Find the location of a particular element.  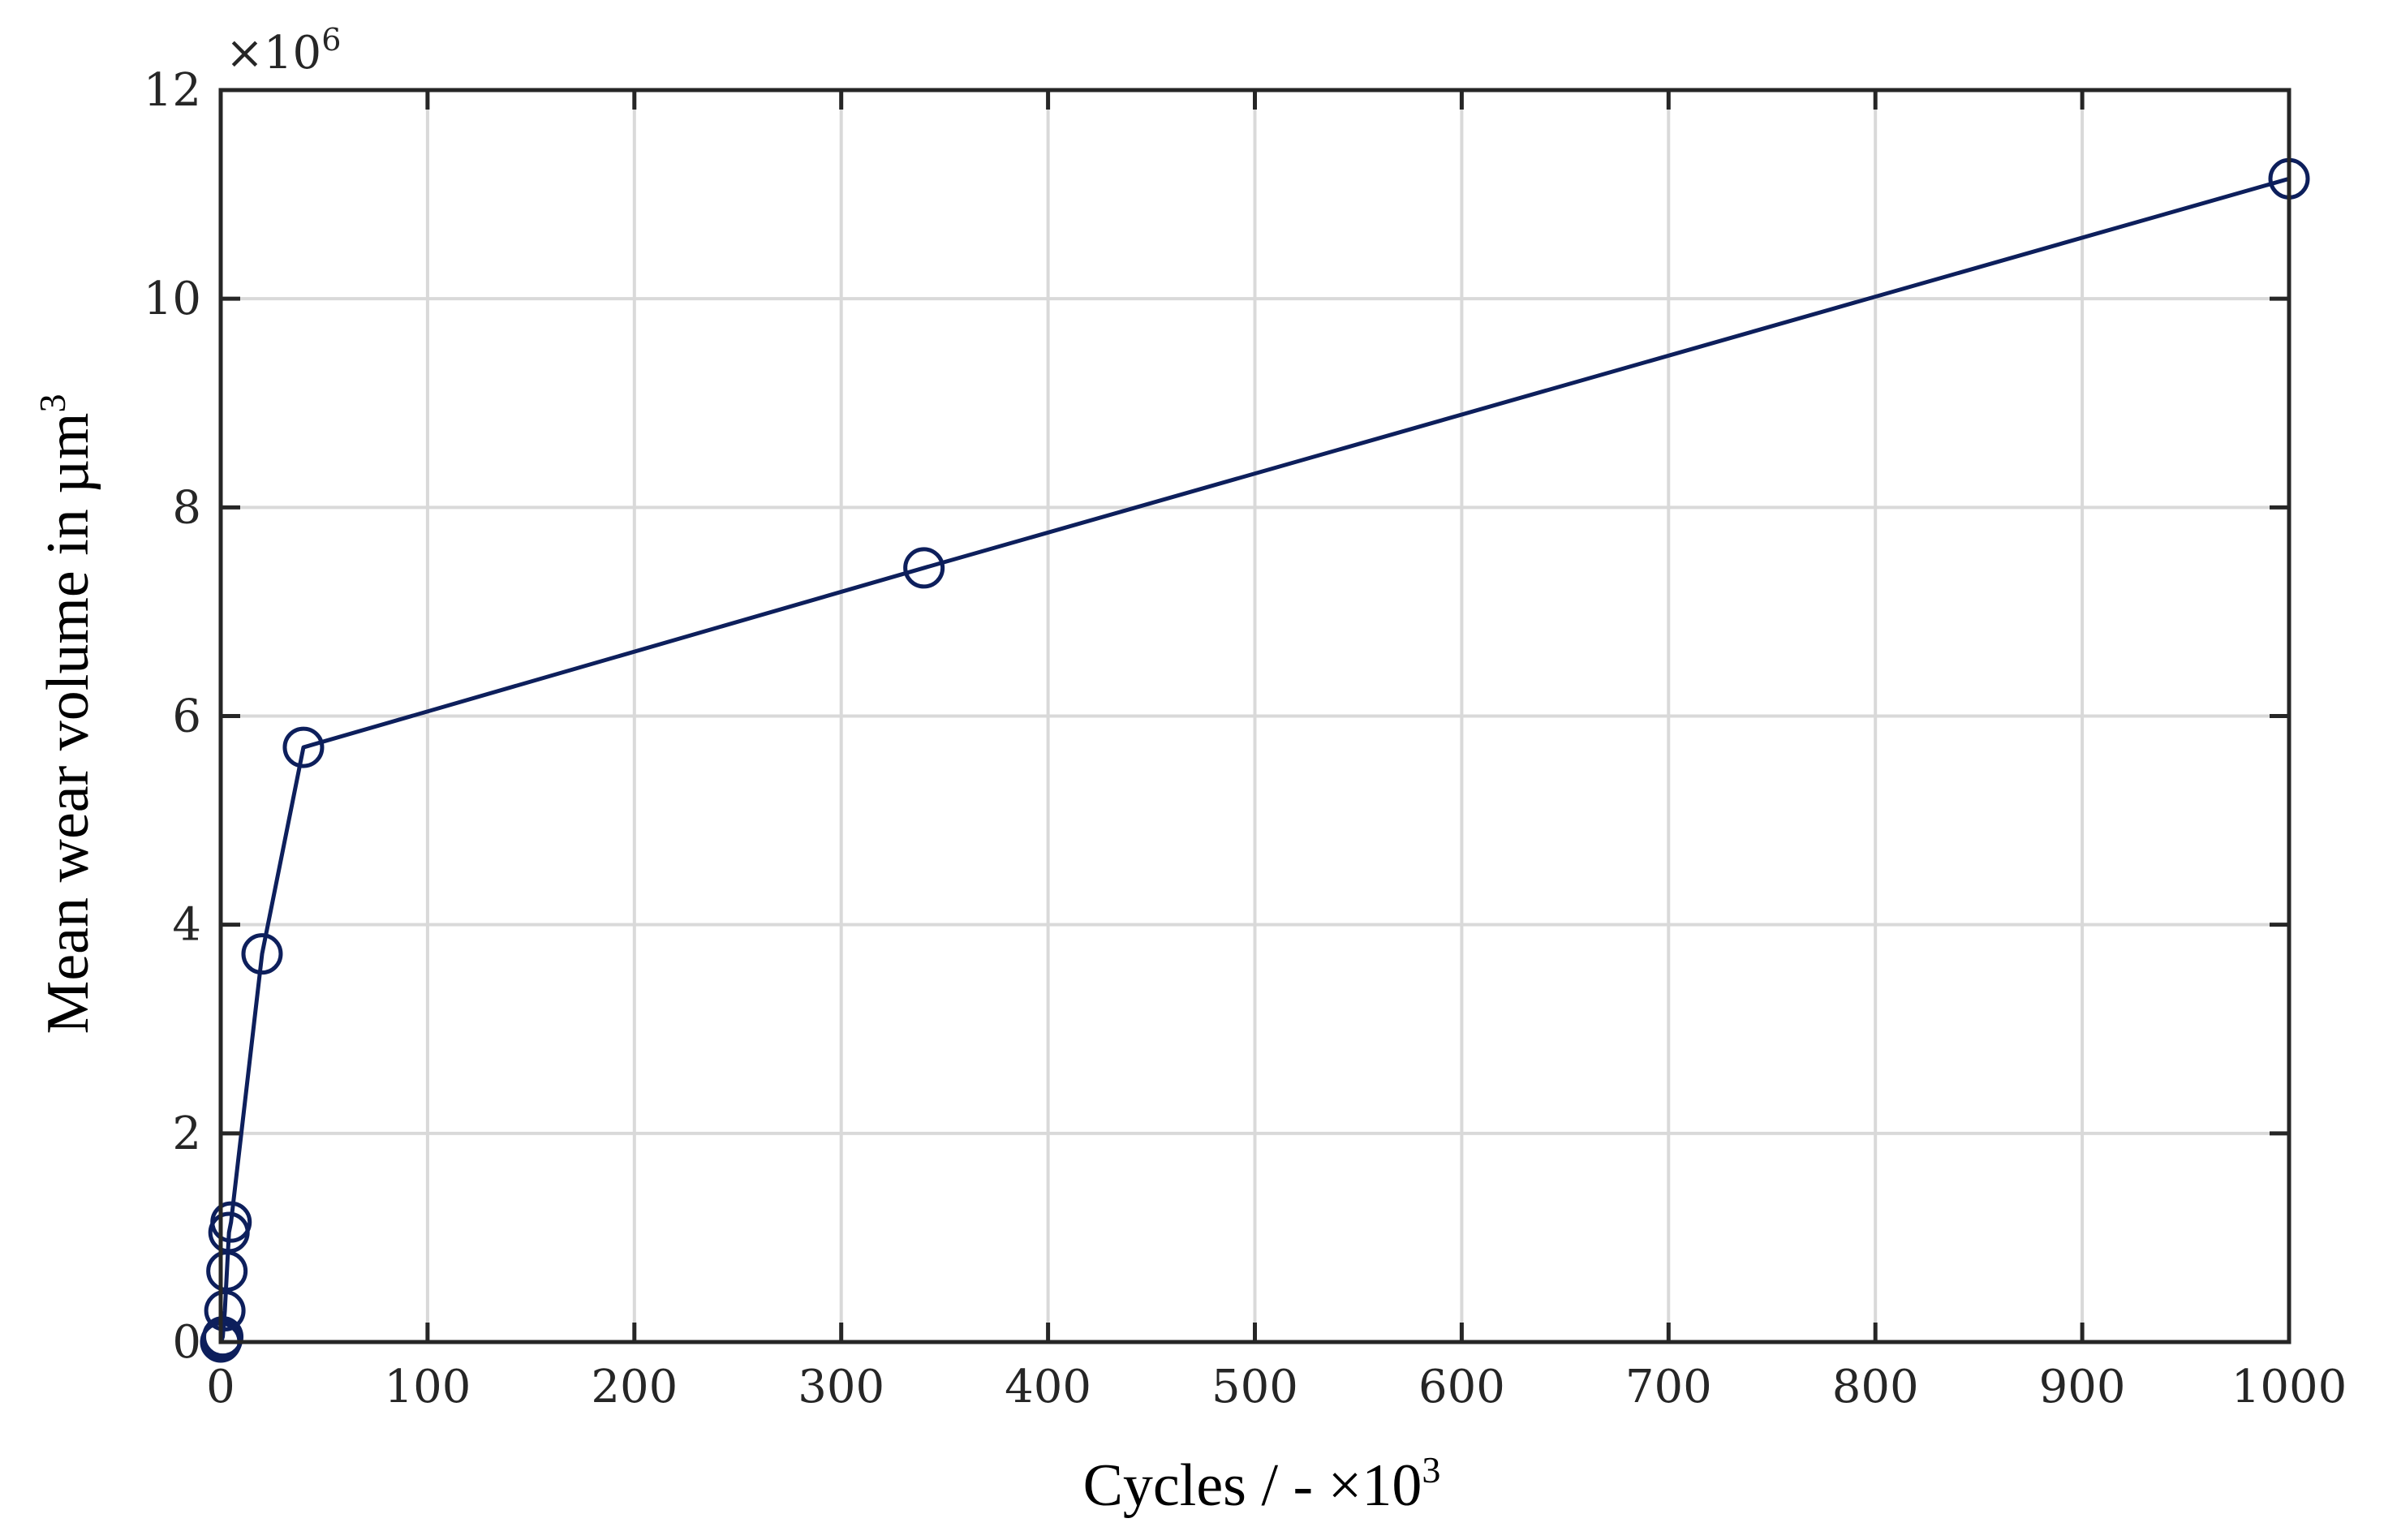

x-tick-label: 800 is located at coordinates (1876, 1387).